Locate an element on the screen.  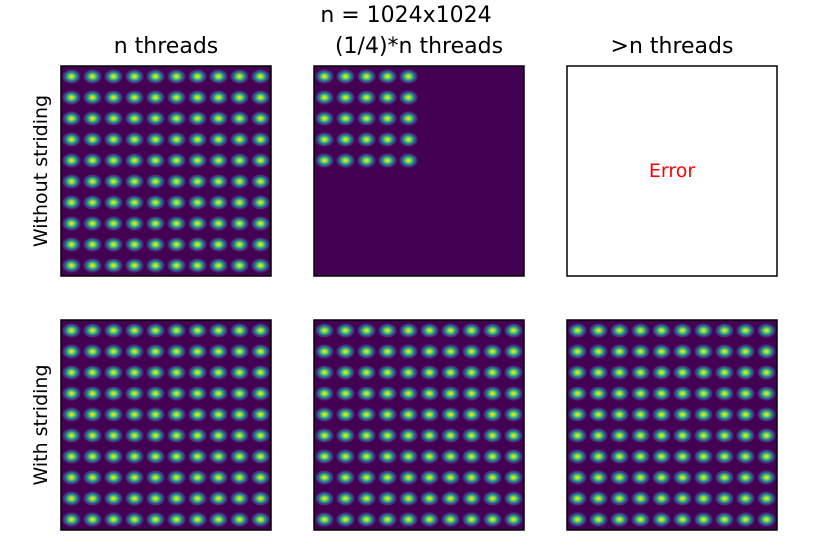
panel-r1-c2 is located at coordinates (672, 425).